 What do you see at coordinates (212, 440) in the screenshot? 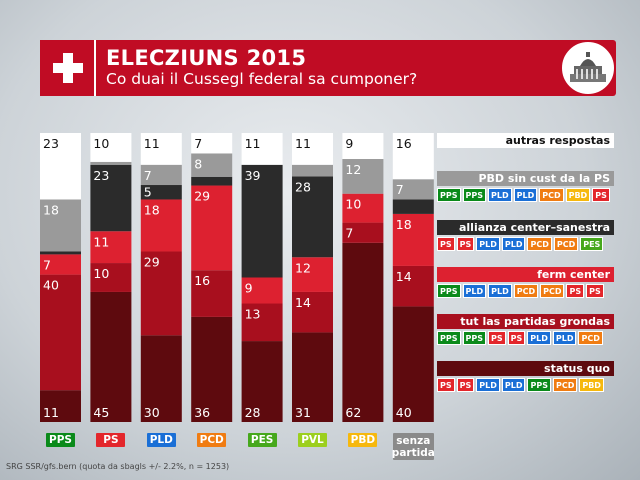
I see `party-label-PCD: PCD` at bounding box center [212, 440].